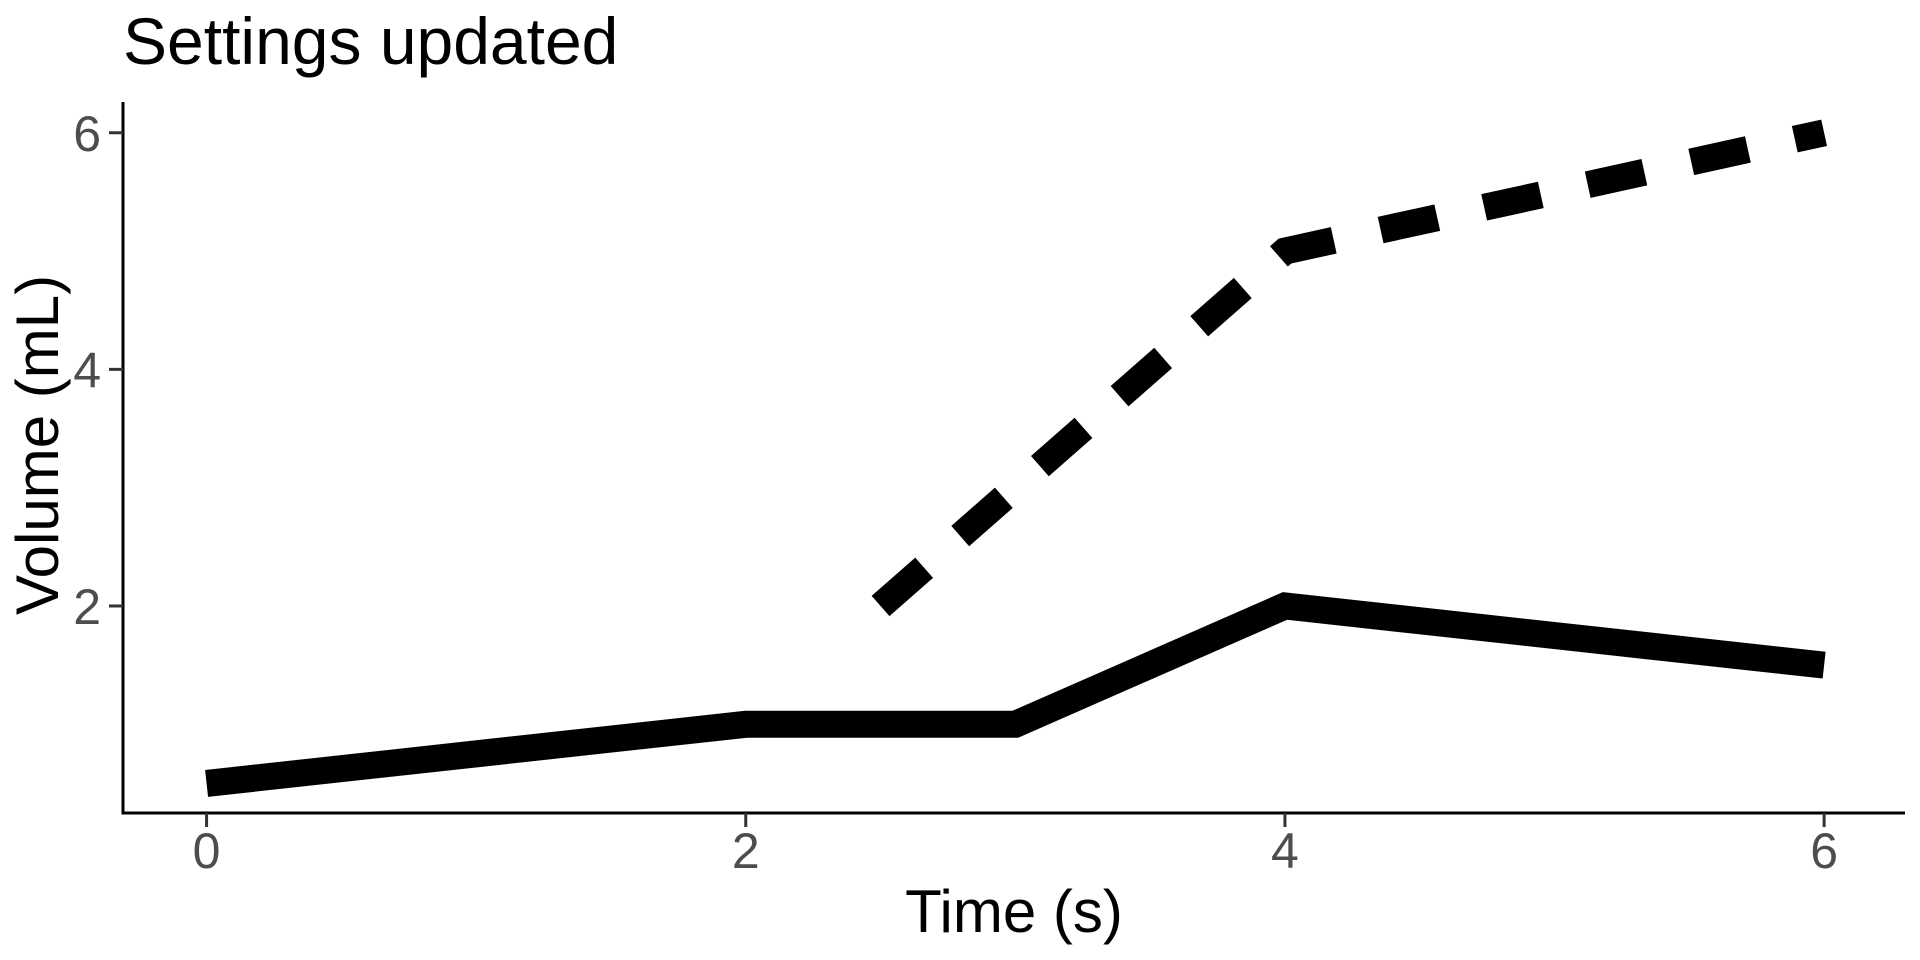  I want to click on x-tick-label: 2, so click(746, 851).